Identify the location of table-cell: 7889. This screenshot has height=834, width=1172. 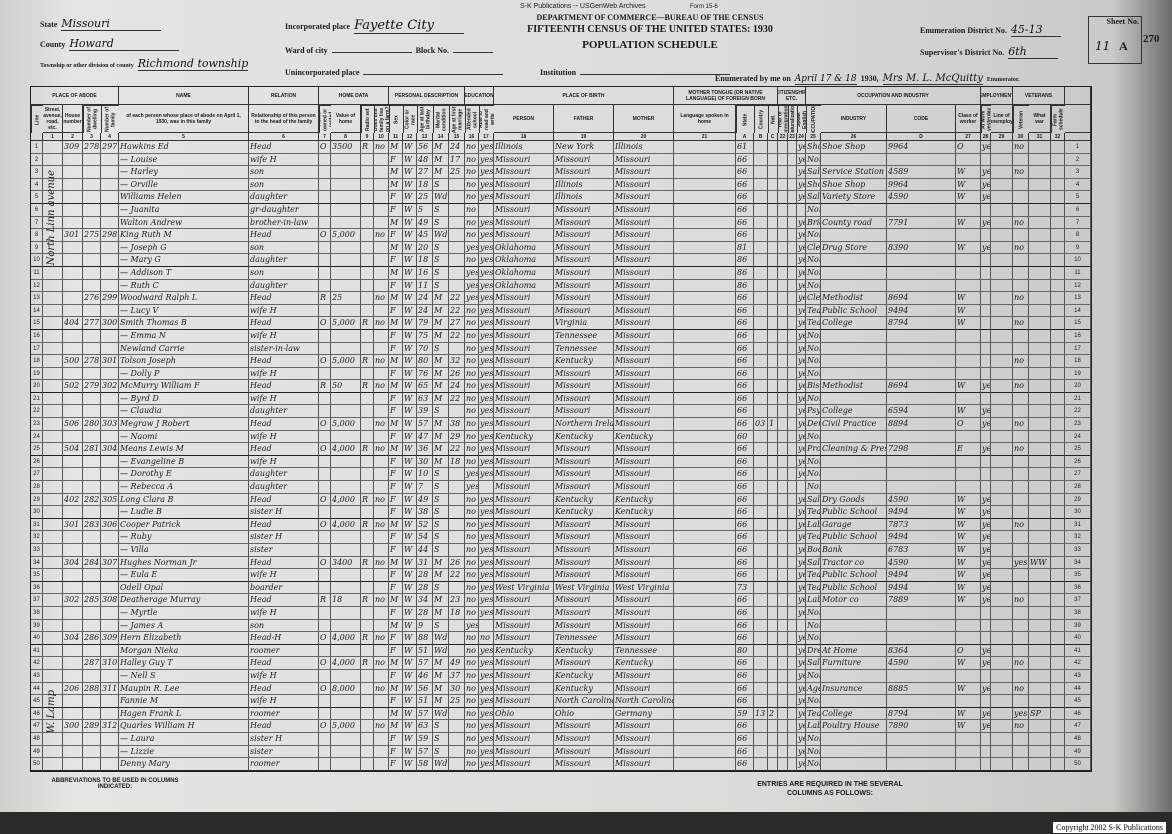
(921, 600).